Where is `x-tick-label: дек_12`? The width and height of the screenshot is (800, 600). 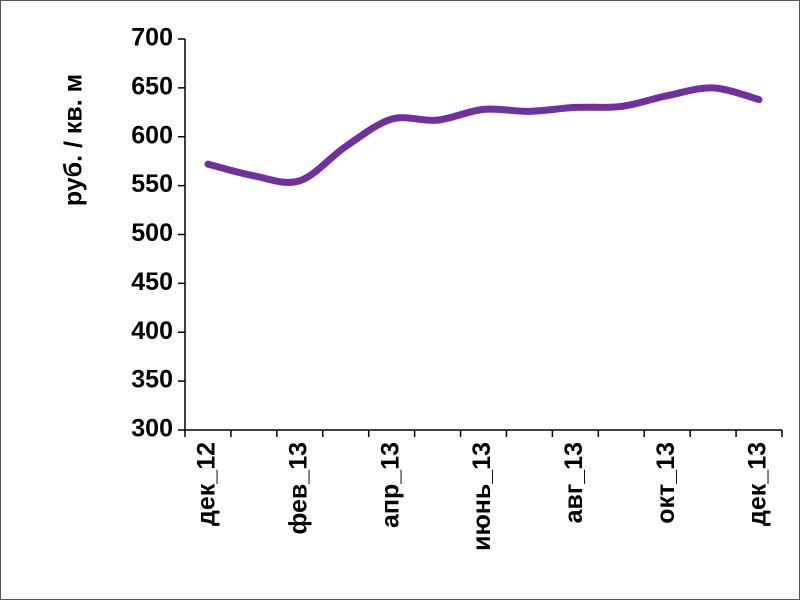 x-tick-label: дек_12 is located at coordinates (207, 484).